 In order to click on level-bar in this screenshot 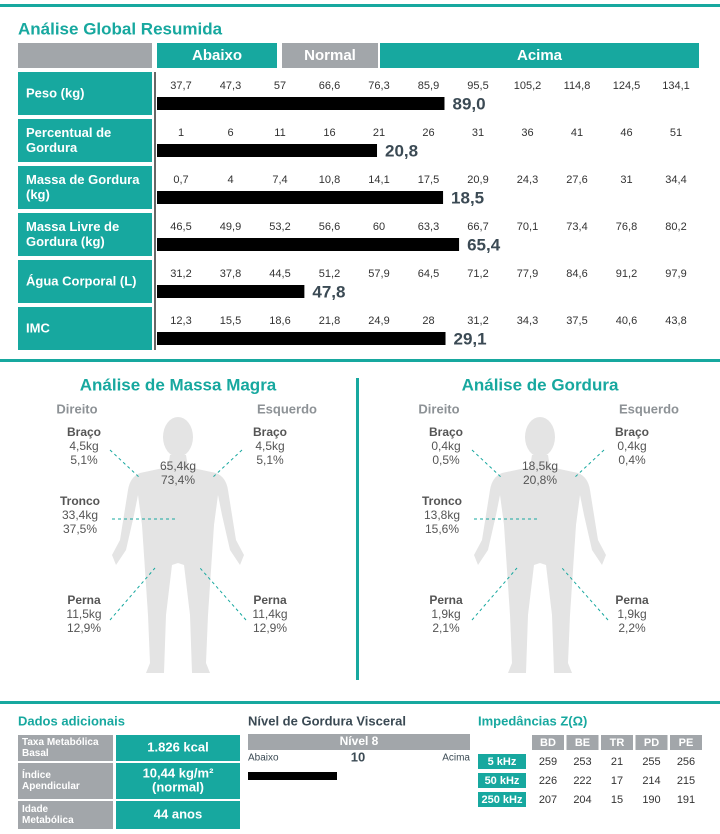, I will do `click(359, 742)`.